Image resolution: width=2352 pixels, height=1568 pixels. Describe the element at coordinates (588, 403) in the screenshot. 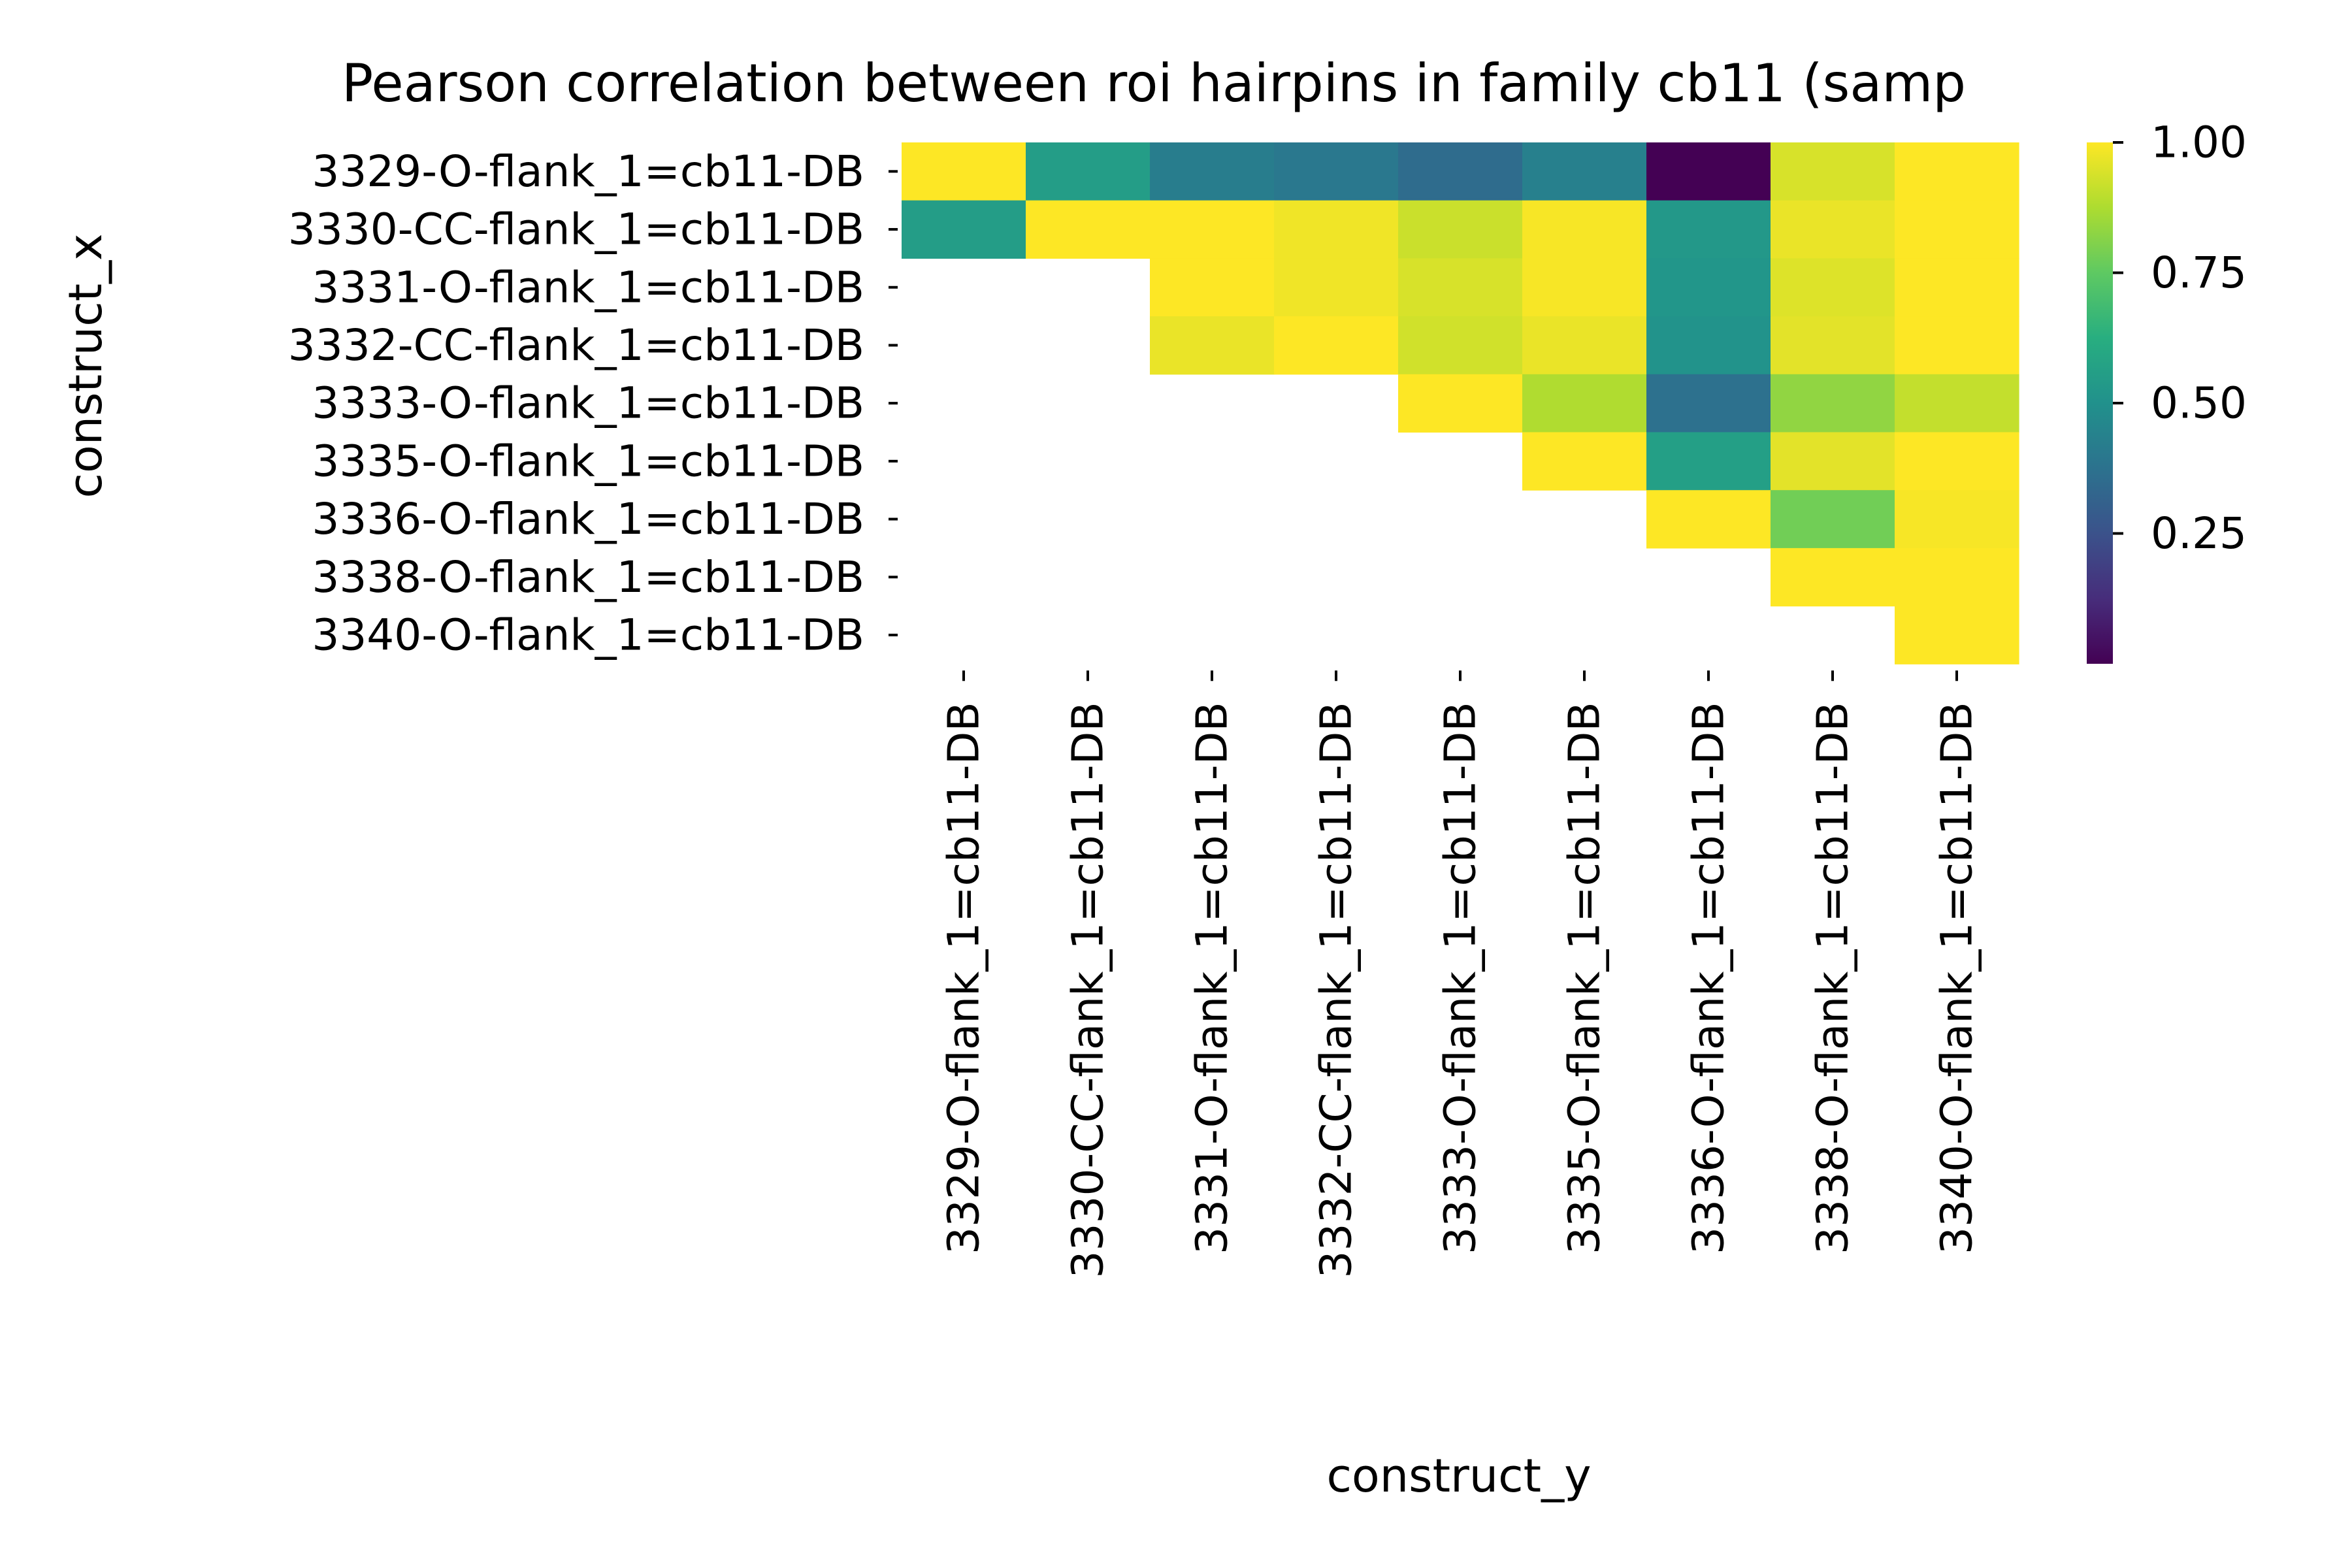

I see `y-tick-label: 3333-O-flank_1=cb11-DB` at that location.